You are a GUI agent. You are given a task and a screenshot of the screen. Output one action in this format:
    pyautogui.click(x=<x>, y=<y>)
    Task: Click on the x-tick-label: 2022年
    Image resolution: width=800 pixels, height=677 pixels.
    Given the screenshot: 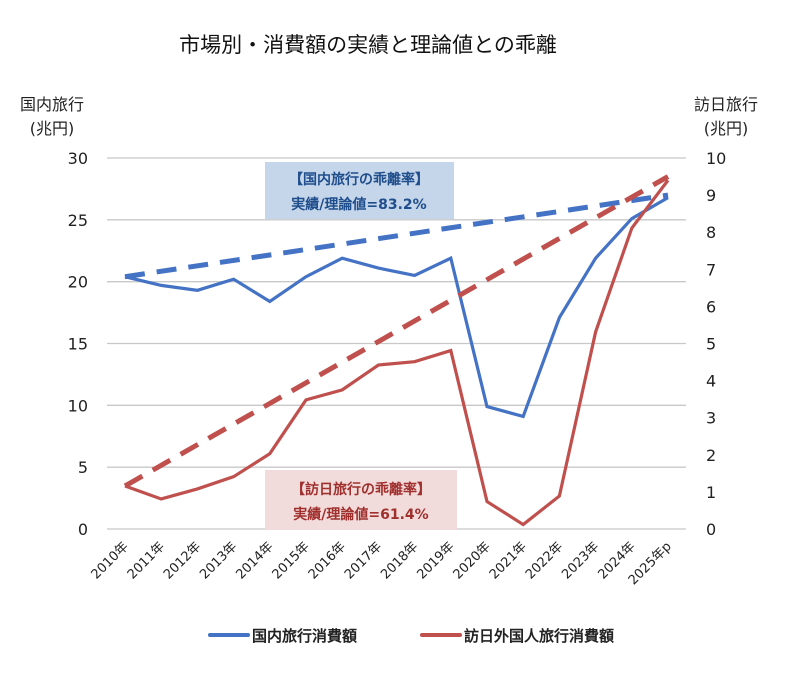 What is the action you would take?
    pyautogui.click(x=544, y=560)
    